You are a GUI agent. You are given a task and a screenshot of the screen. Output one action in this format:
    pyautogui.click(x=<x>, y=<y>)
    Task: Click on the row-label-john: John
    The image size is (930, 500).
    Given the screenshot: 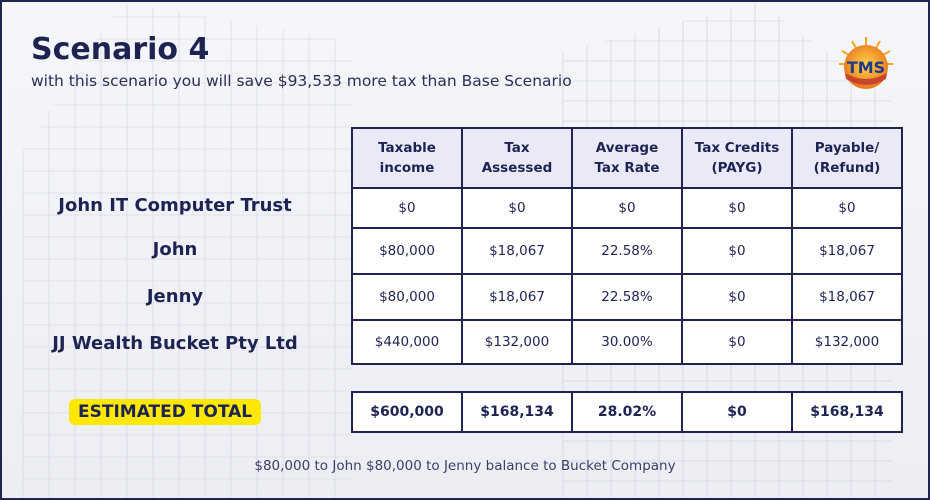 What is the action you would take?
    pyautogui.click(x=175, y=249)
    